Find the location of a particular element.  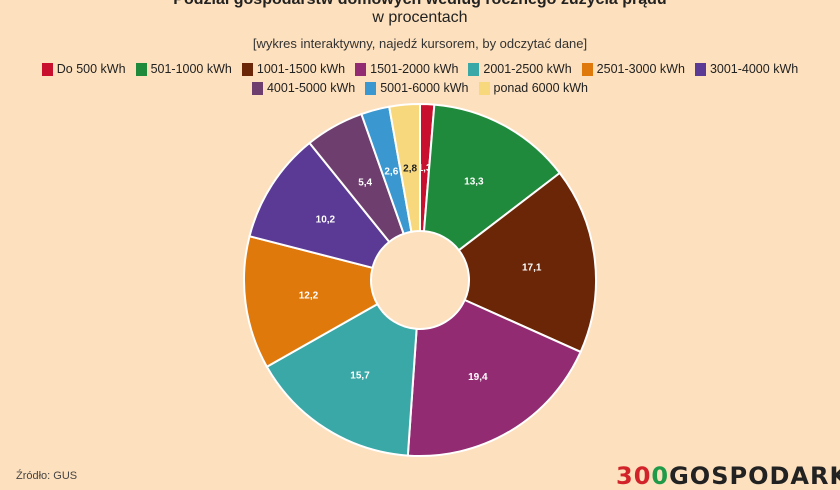

legend-item: 5001-6000 kWh is located at coordinates (417, 88).